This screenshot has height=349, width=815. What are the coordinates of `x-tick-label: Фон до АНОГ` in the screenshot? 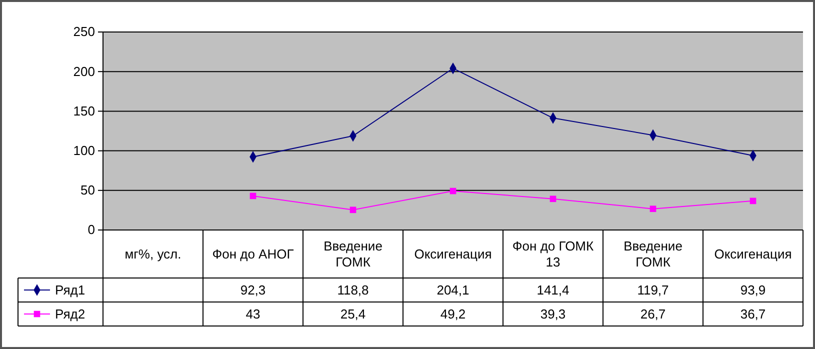 It's located at (253, 254).